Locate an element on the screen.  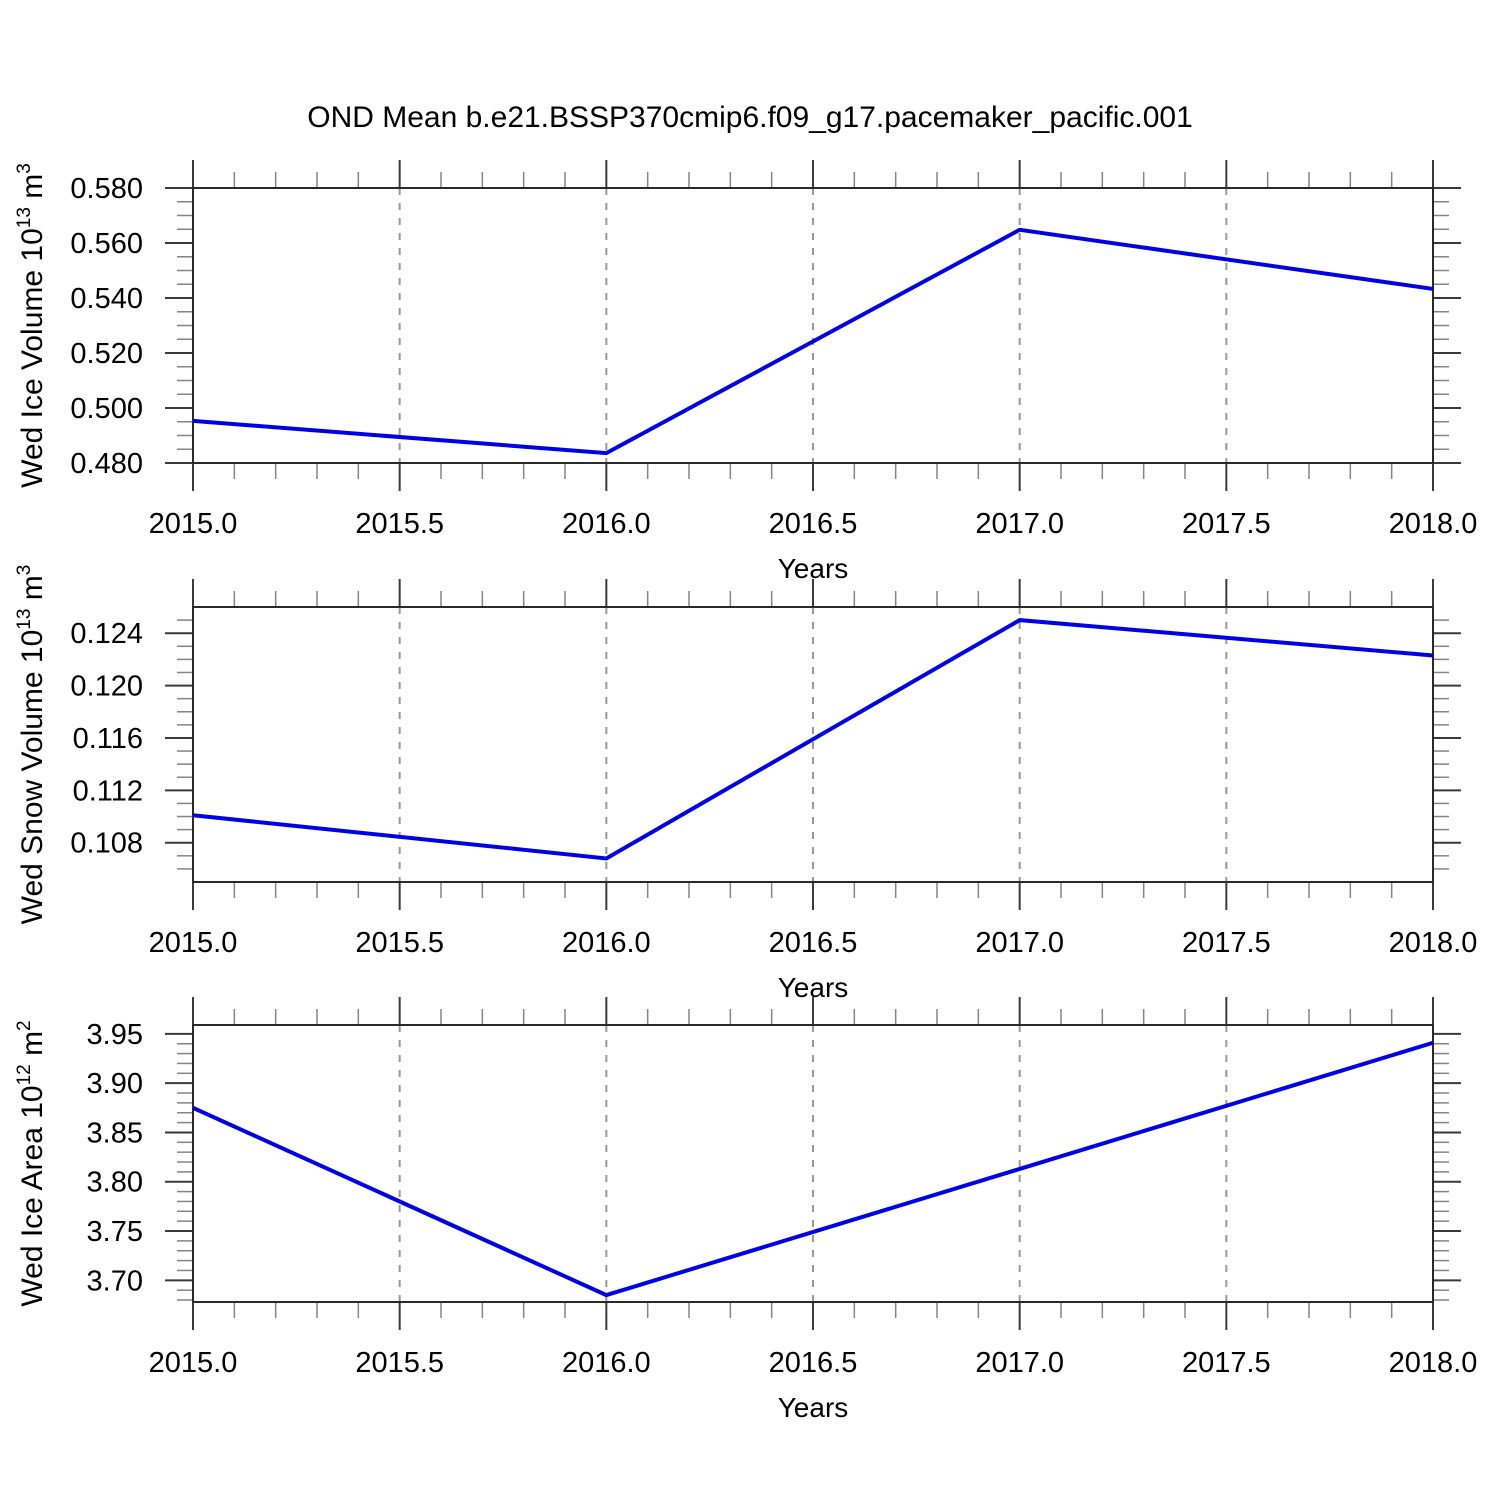
y-tick-label: 3.70 is located at coordinates (115, 1281).